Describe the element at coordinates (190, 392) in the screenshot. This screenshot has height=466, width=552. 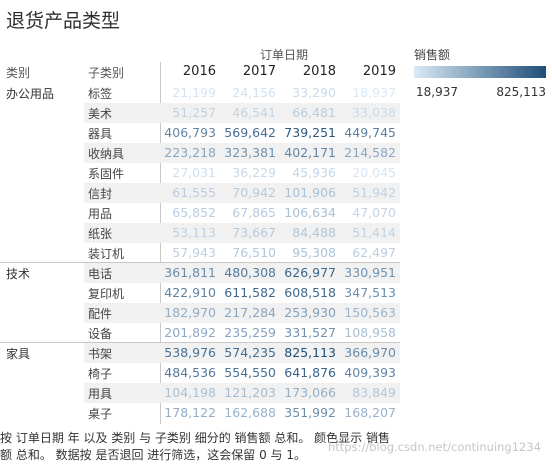
I see `sales-cell: 104,198` at that location.